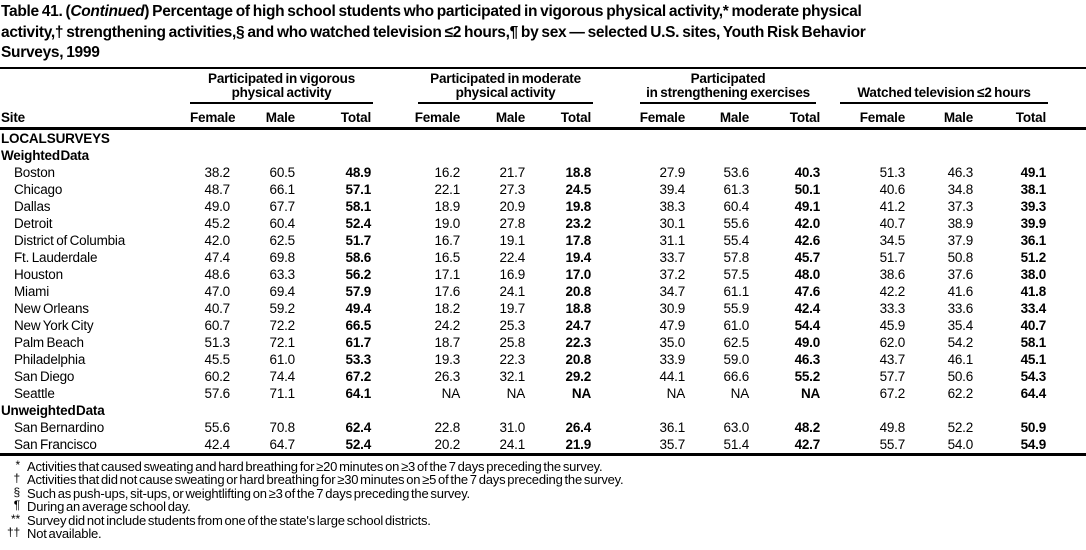 The width and height of the screenshot is (1086, 550). Describe the element at coordinates (672, 291) in the screenshot. I see `value-cell: 34.7` at that location.